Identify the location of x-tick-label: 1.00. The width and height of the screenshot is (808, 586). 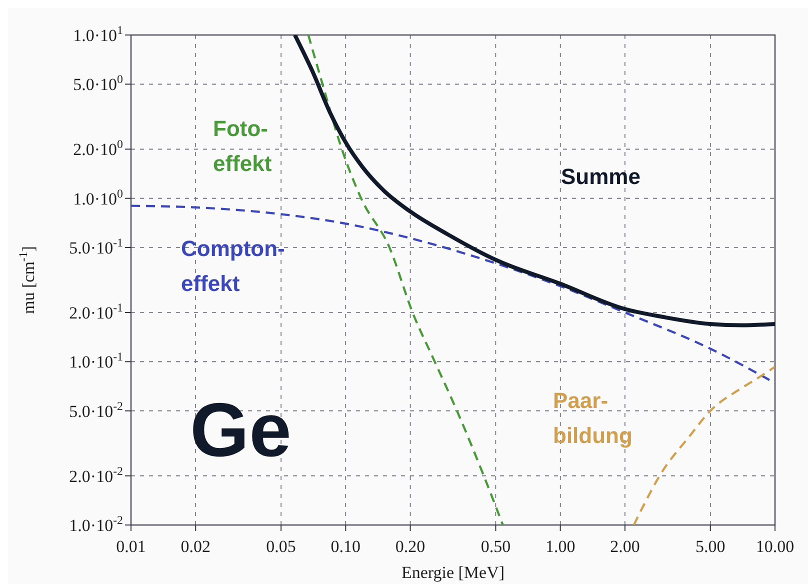
(560, 546).